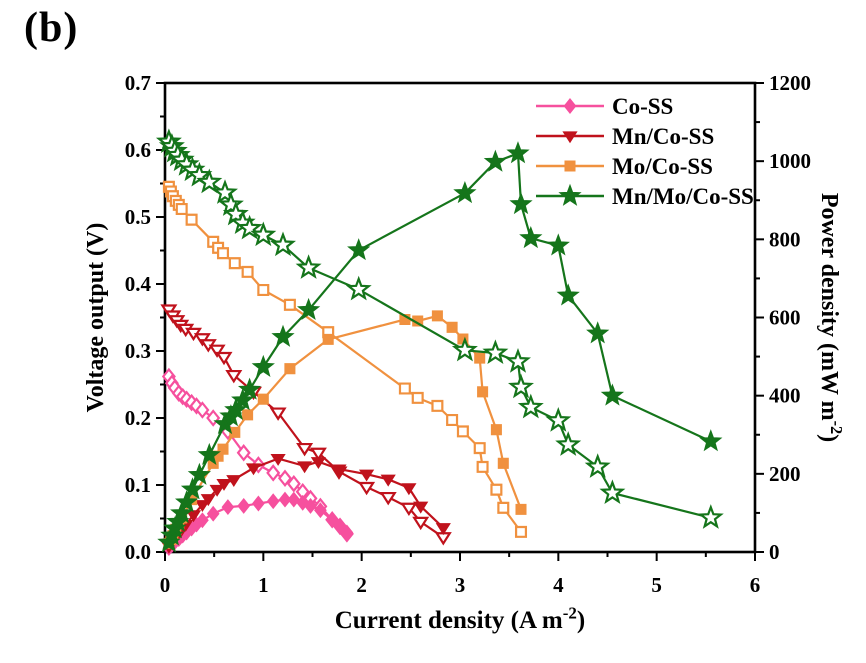  I want to click on svg-text: 0.0, so click(138, 552).